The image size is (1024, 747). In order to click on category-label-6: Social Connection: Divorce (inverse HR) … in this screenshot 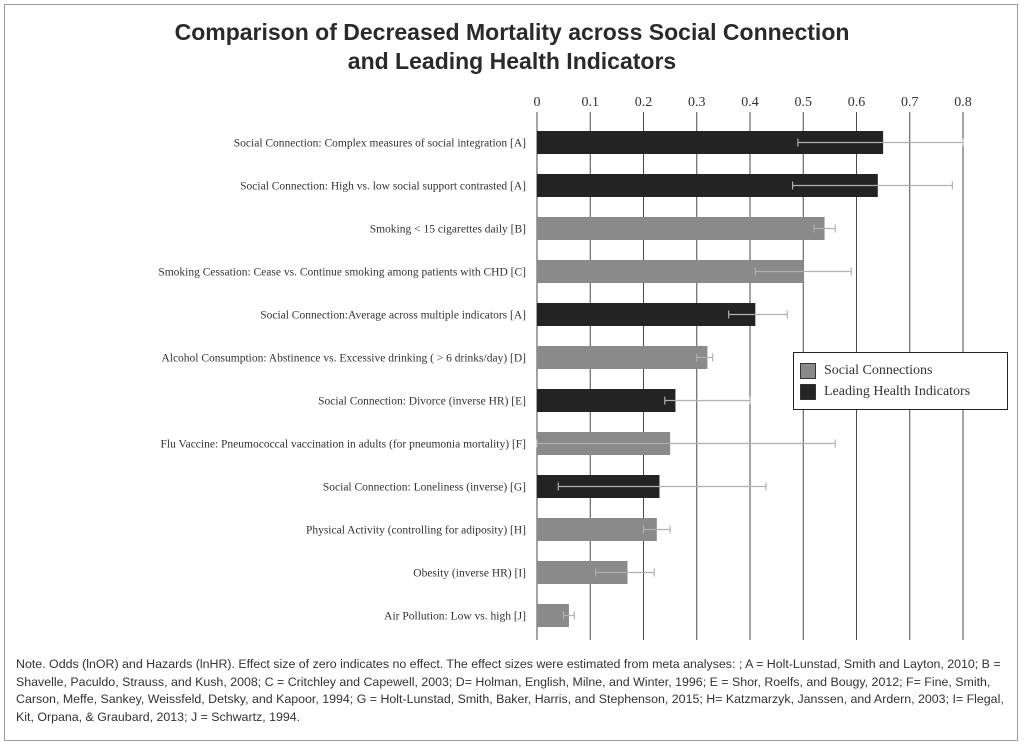, I will do `click(422, 402)`.